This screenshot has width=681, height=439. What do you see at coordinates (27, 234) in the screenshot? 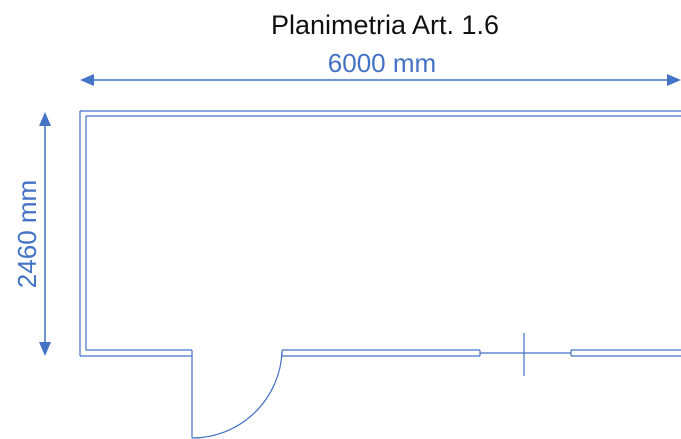
I see `height-dimension-label: 2460 mm` at bounding box center [27, 234].